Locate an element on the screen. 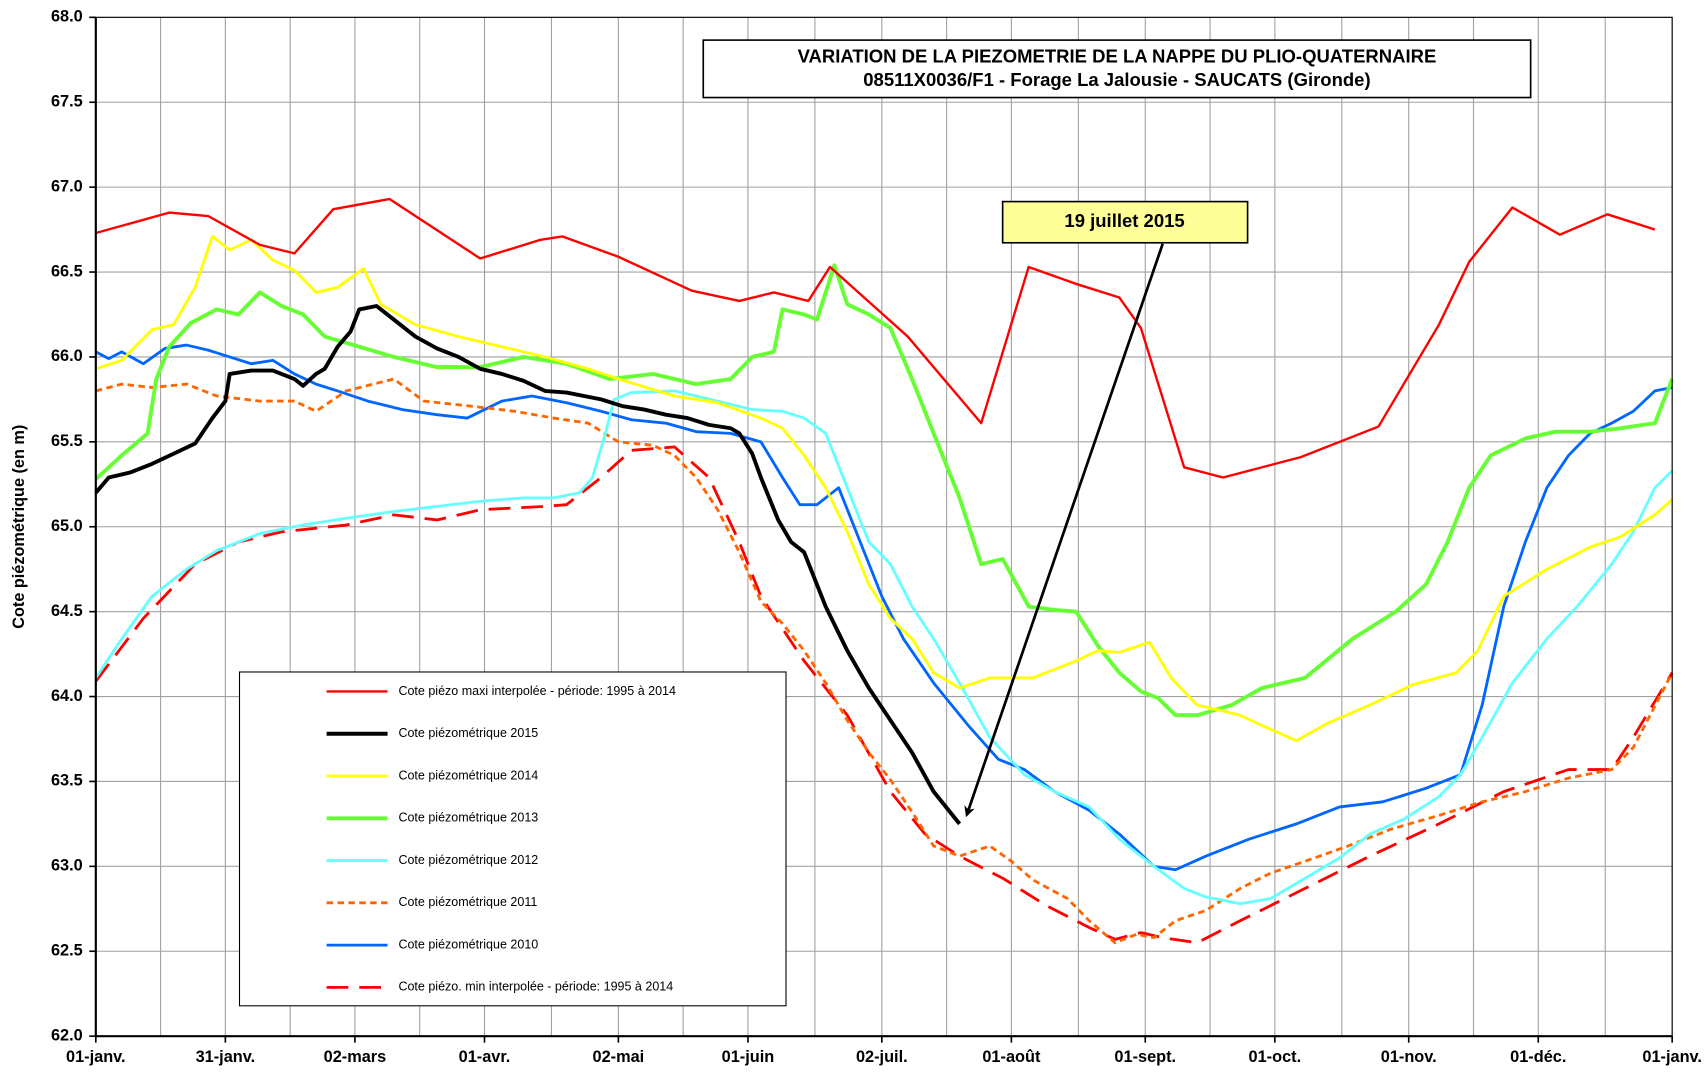 This screenshot has width=1707, height=1073. annotation: 19 juillet 2015 is located at coordinates (1124, 220).